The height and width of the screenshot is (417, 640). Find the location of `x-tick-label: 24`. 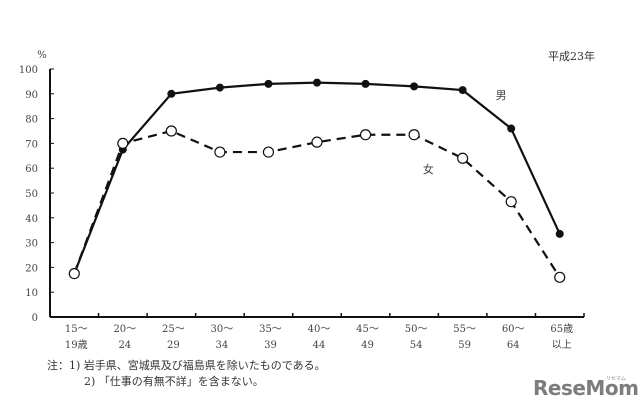

x-tick-label: 24 is located at coordinates (124, 345).